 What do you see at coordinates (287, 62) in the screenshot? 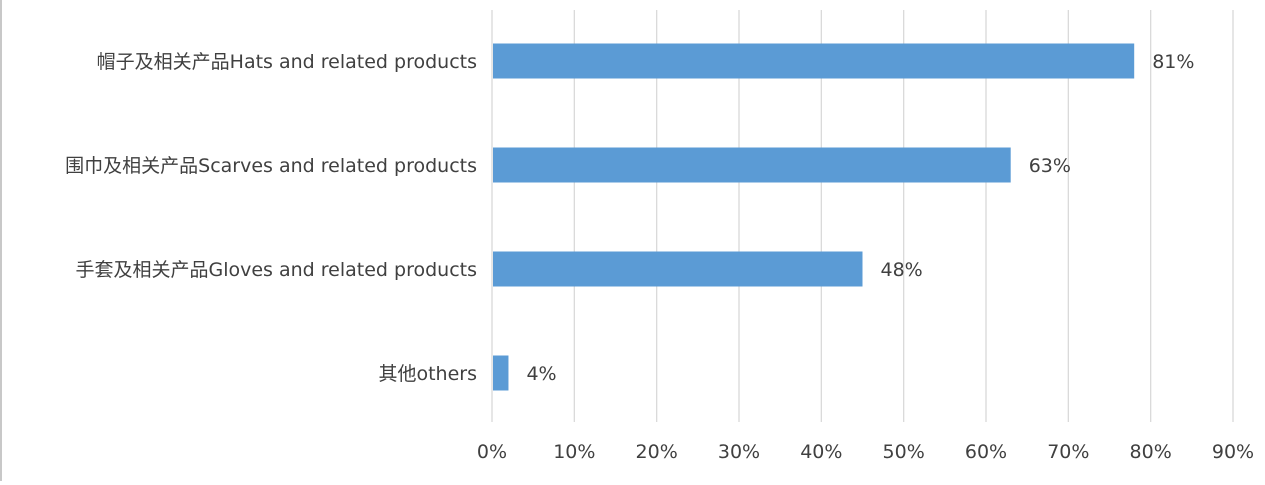
I see `category-label: 帽子及相关产品Hats and related products` at bounding box center [287, 62].